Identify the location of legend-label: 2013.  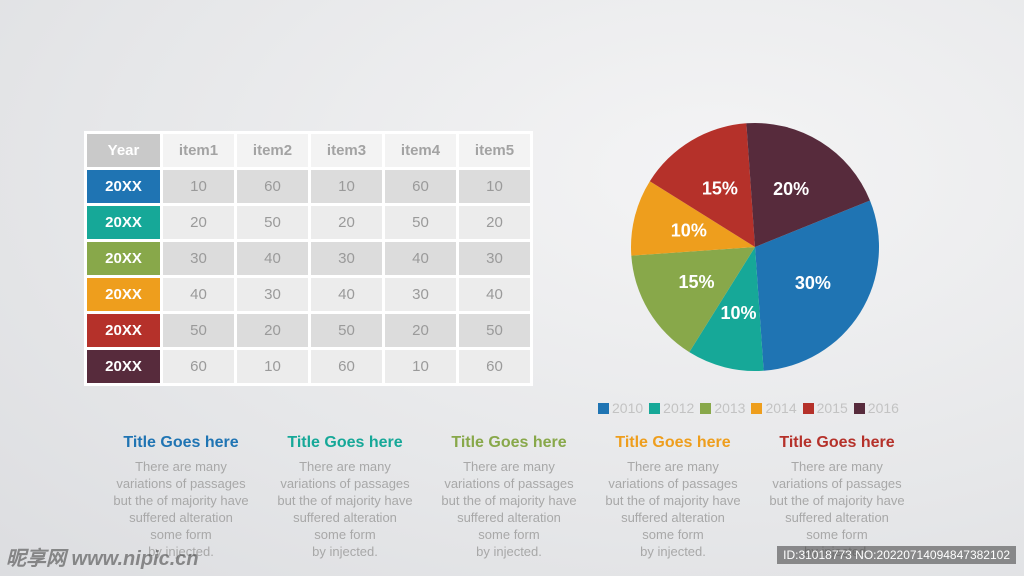
(730, 408).